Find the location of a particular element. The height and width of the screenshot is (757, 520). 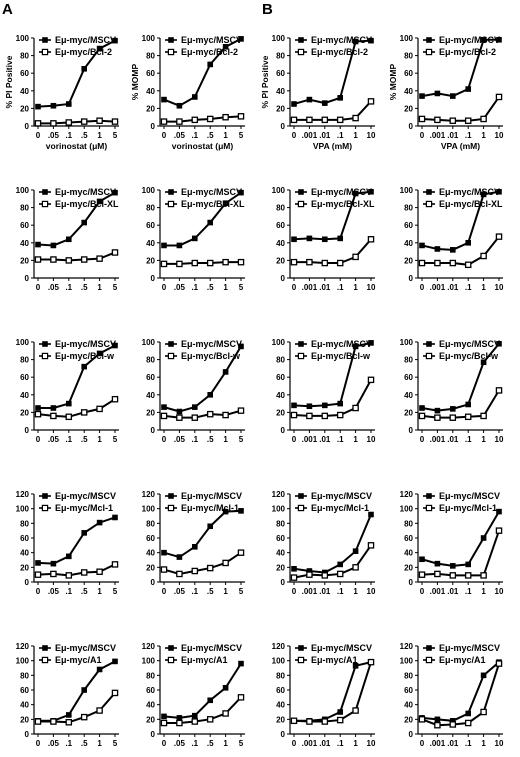

x-tick-label: .001 is located at coordinates (310, 287).